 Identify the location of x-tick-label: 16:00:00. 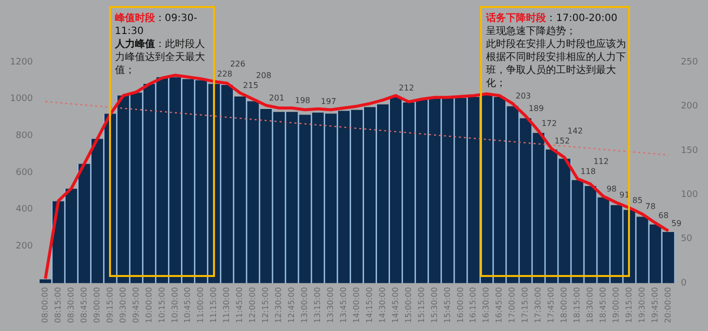
(460, 305).